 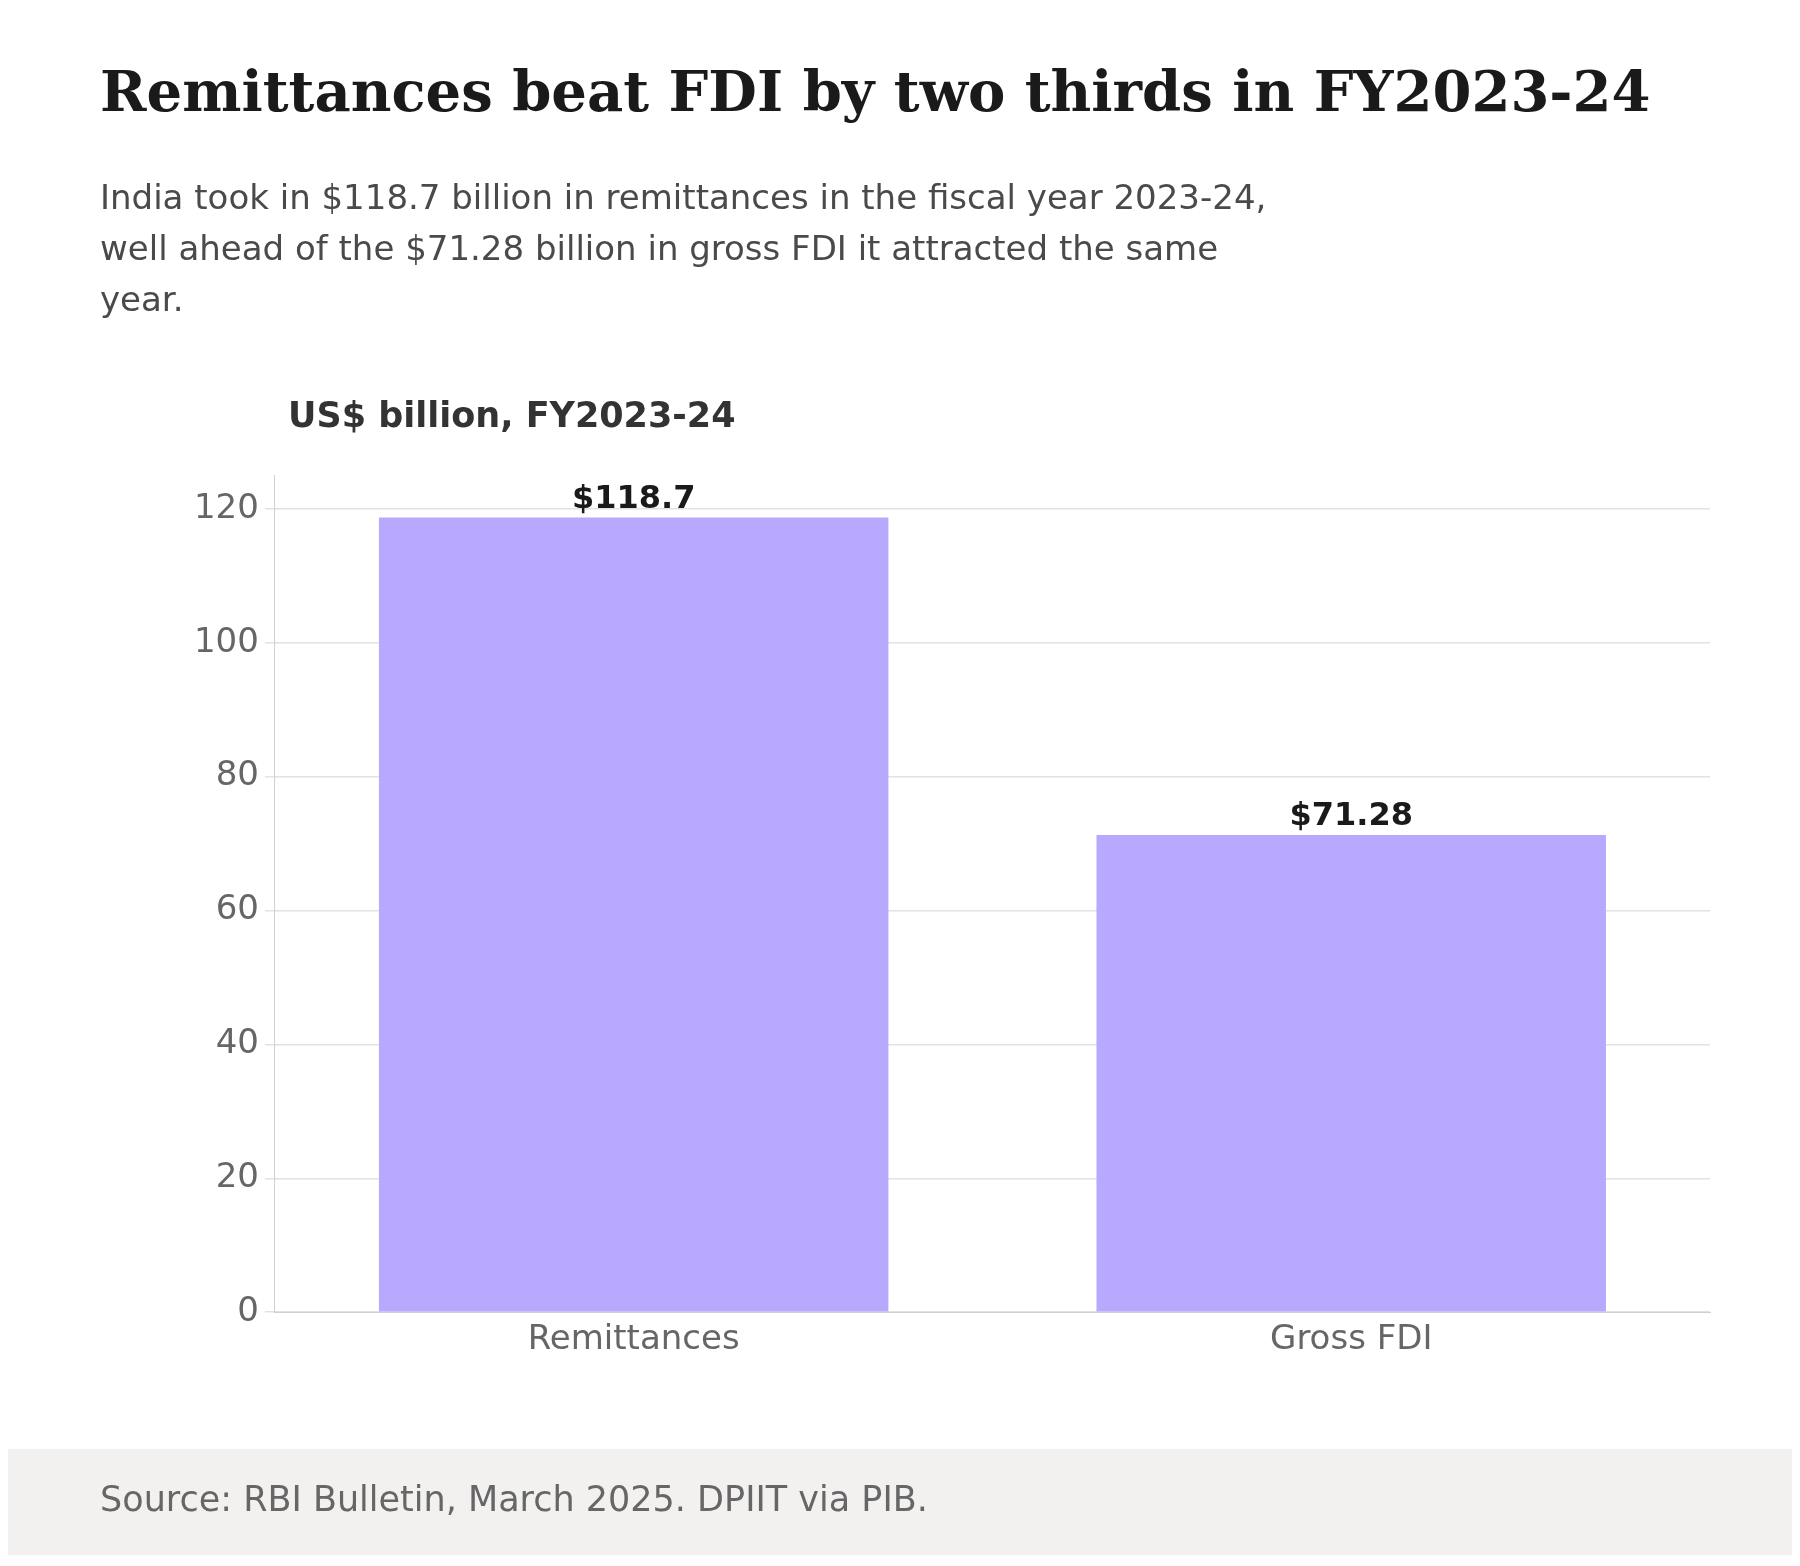 I want to click on y-tick-label: 80, so click(x=237, y=773).